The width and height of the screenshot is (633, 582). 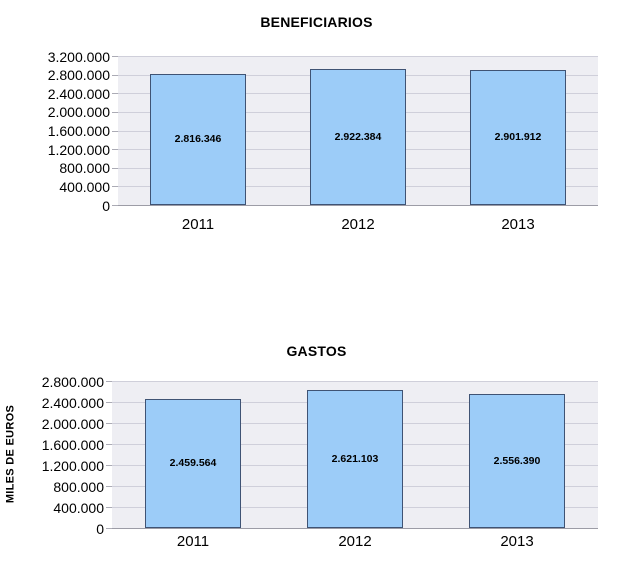 I want to click on y-tick-label: 3.200.000, so click(x=78, y=56).